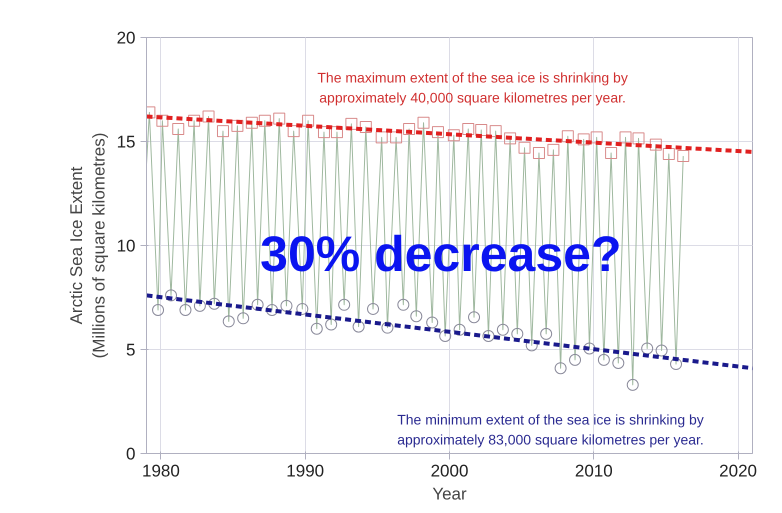 This screenshot has height=513, width=782. I want to click on x-tick-label: 2010, so click(593, 471).